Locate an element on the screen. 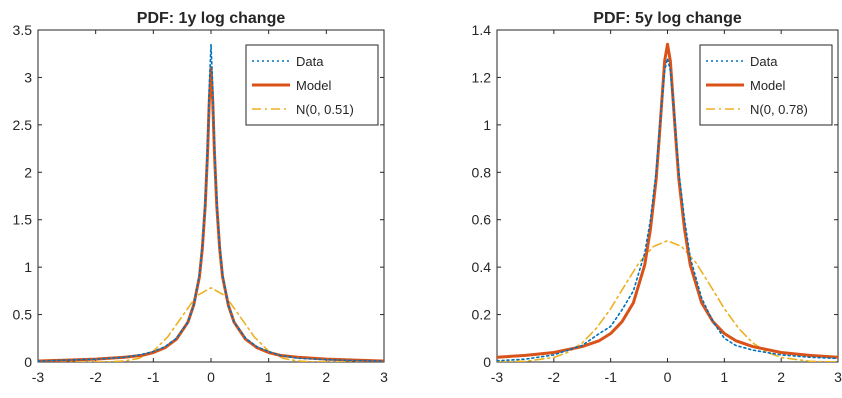  legend: Data Model N(0, 0.78) is located at coordinates (766, 85).